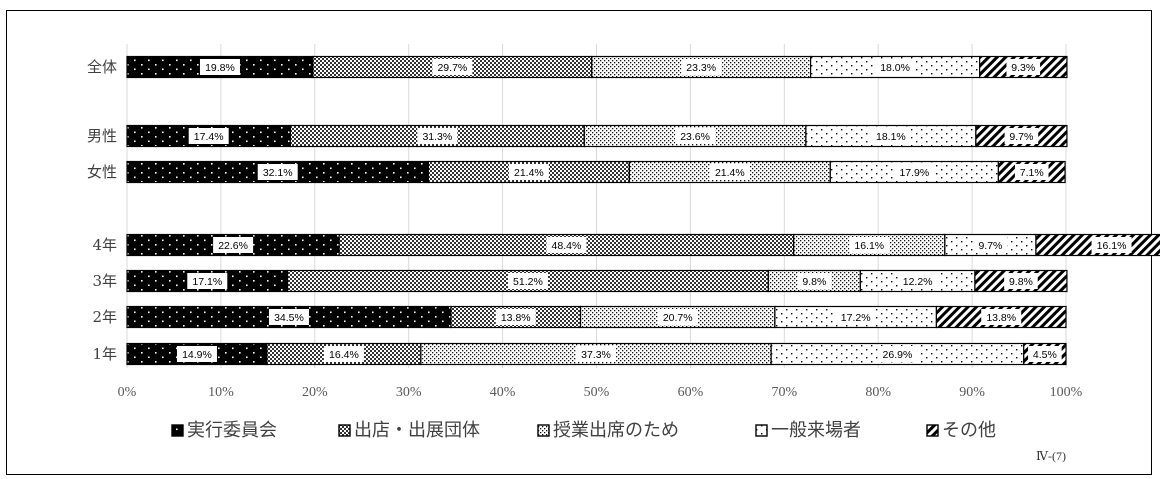 The image size is (1160, 479). I want to click on page-label: Ⅳ-(7), so click(1051, 456).